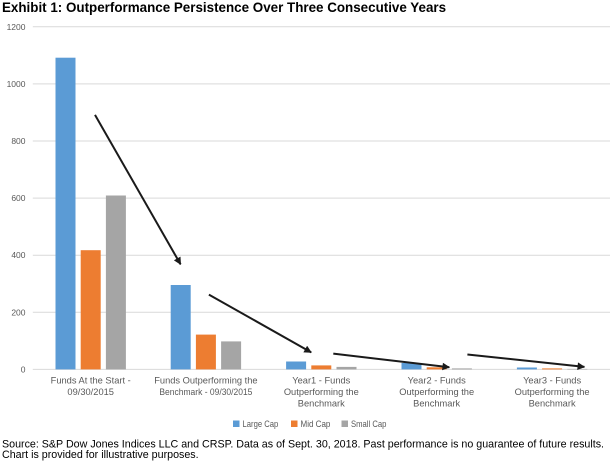 Image resolution: width=610 pixels, height=463 pixels. What do you see at coordinates (437, 381) in the screenshot?
I see `svg-text: Year2 - Funds` at bounding box center [437, 381].